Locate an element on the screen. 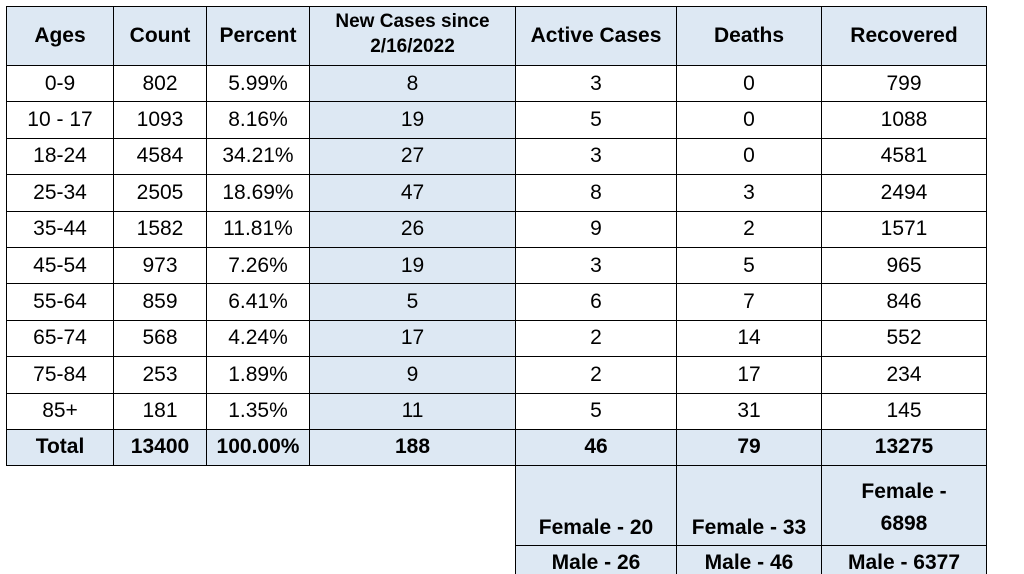 The image size is (1024, 574). cell-new-cases: 27 is located at coordinates (413, 157).